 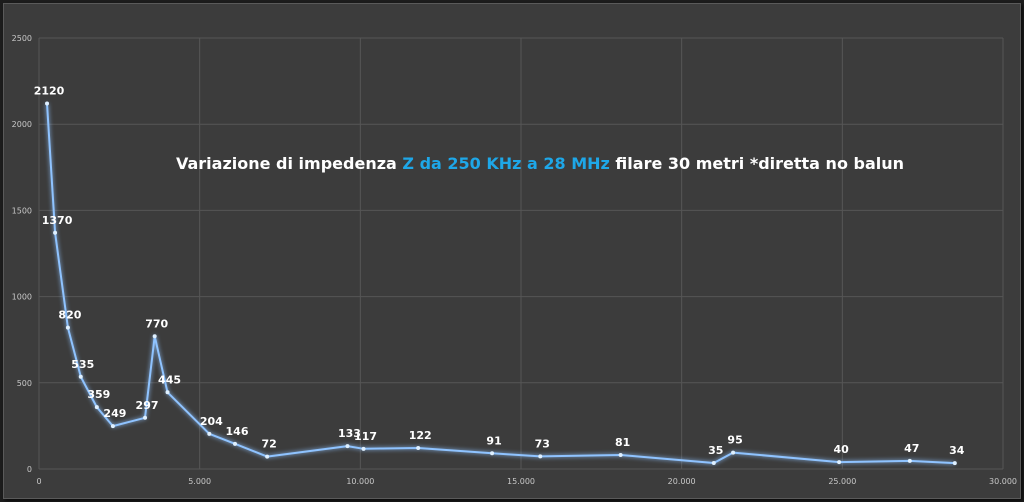 What do you see at coordinates (268, 444) in the screenshot?
I see `data-label: 72` at bounding box center [268, 444].